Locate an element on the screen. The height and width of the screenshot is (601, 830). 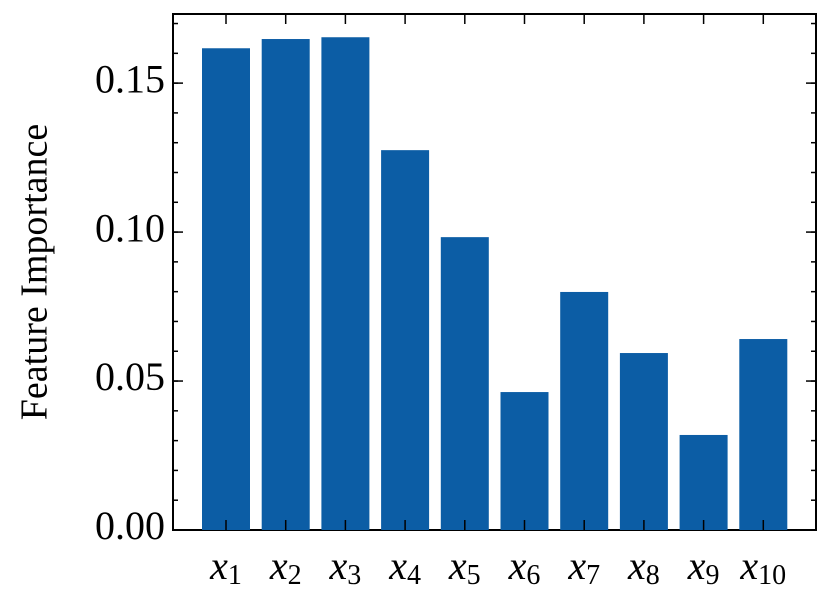
y-tick-label: 0.10 is located at coordinates (130, 227).